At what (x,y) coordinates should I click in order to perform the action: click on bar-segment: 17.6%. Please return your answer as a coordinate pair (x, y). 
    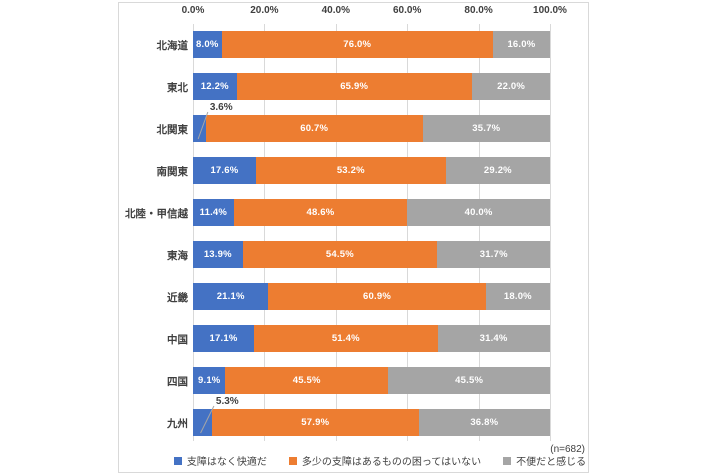
    Looking at the image, I should click on (224, 170).